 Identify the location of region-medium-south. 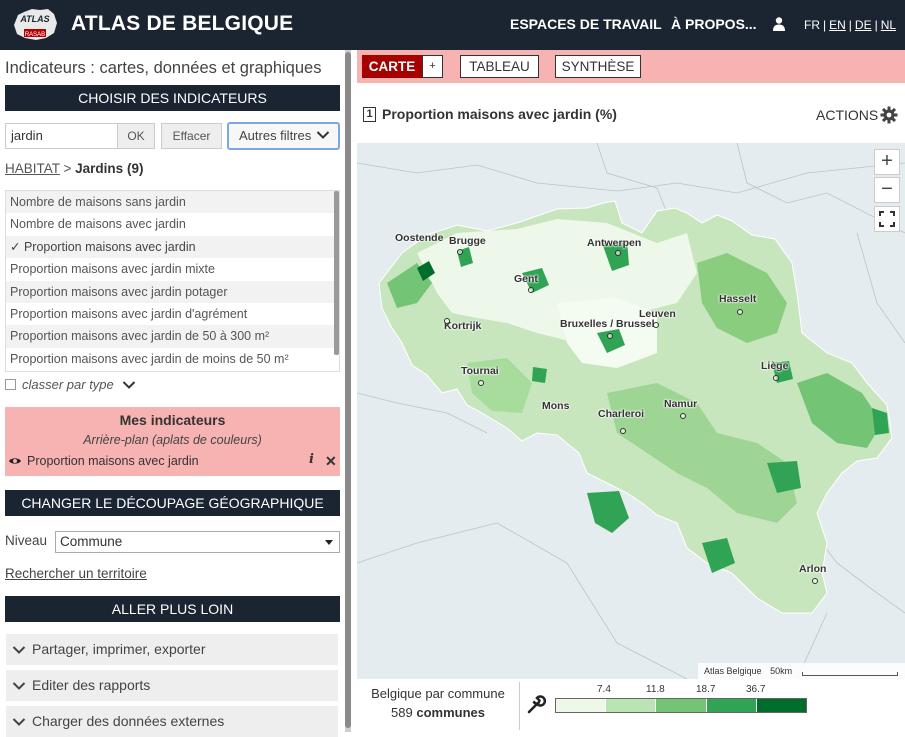
(702, 453).